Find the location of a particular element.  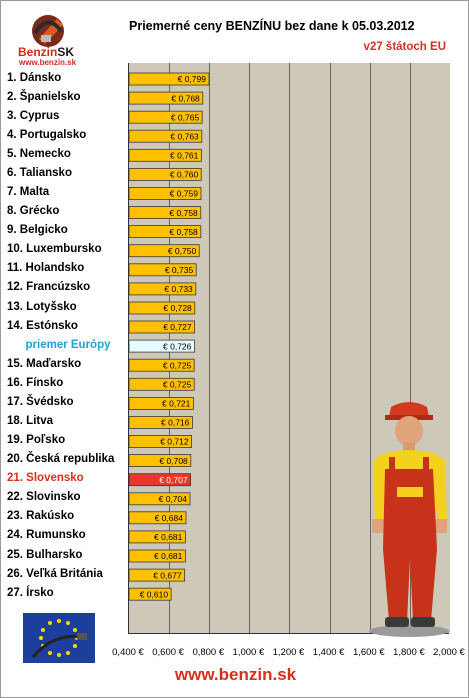

x-tick-label: 1,800 € is located at coordinates (409, 652).